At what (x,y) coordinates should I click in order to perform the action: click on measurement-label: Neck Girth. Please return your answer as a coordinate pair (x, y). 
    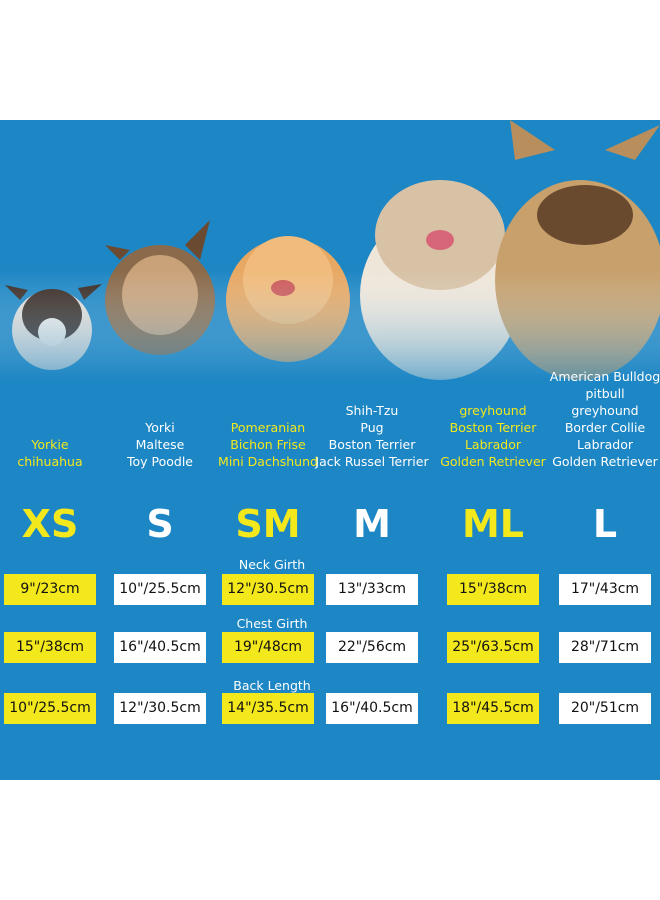
    Looking at the image, I should click on (272, 564).